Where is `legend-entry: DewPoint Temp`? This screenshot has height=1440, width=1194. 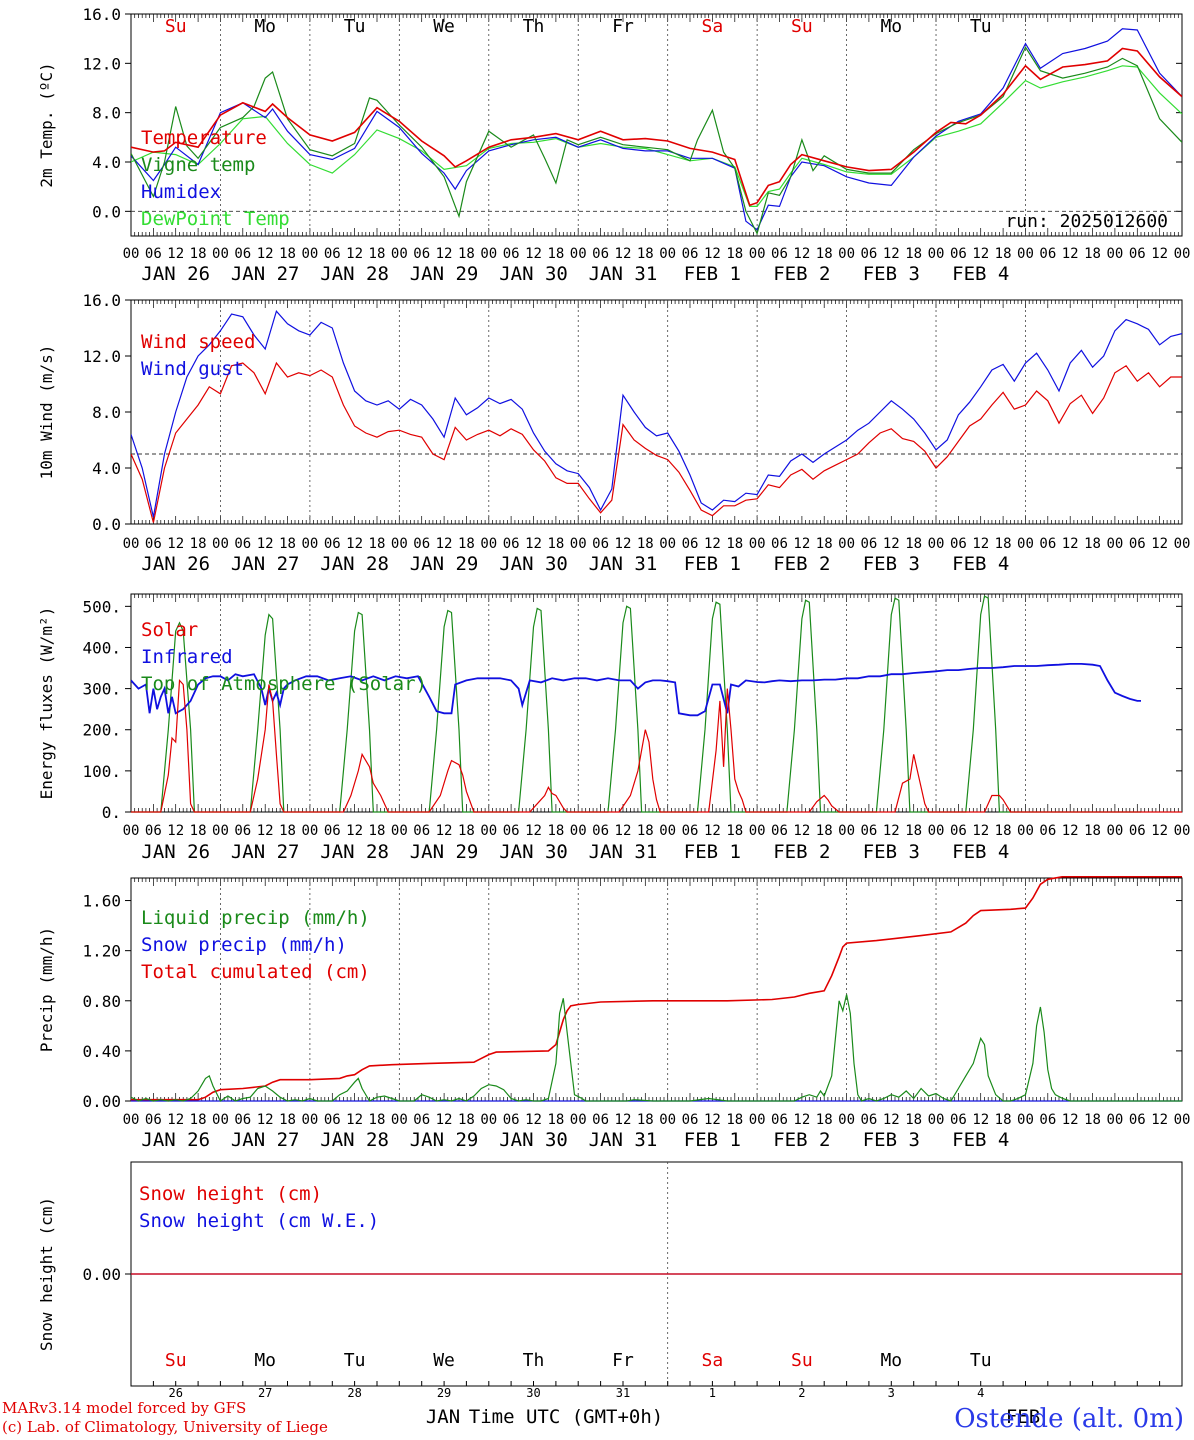 legend-entry: DewPoint Temp is located at coordinates (215, 219).